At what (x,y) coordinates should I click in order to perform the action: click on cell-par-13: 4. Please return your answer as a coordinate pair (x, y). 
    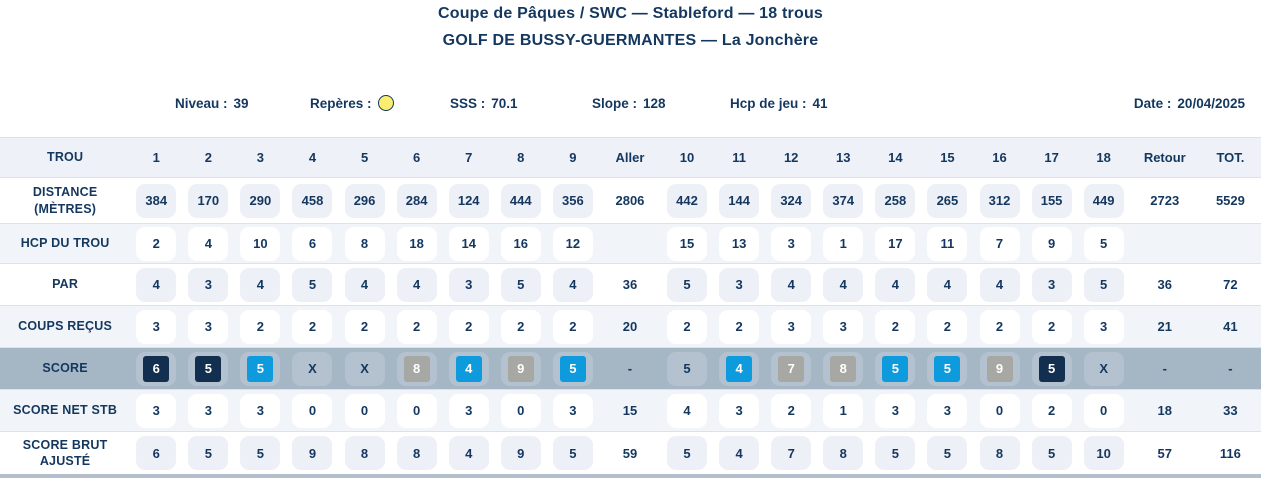
    Looking at the image, I should click on (843, 285).